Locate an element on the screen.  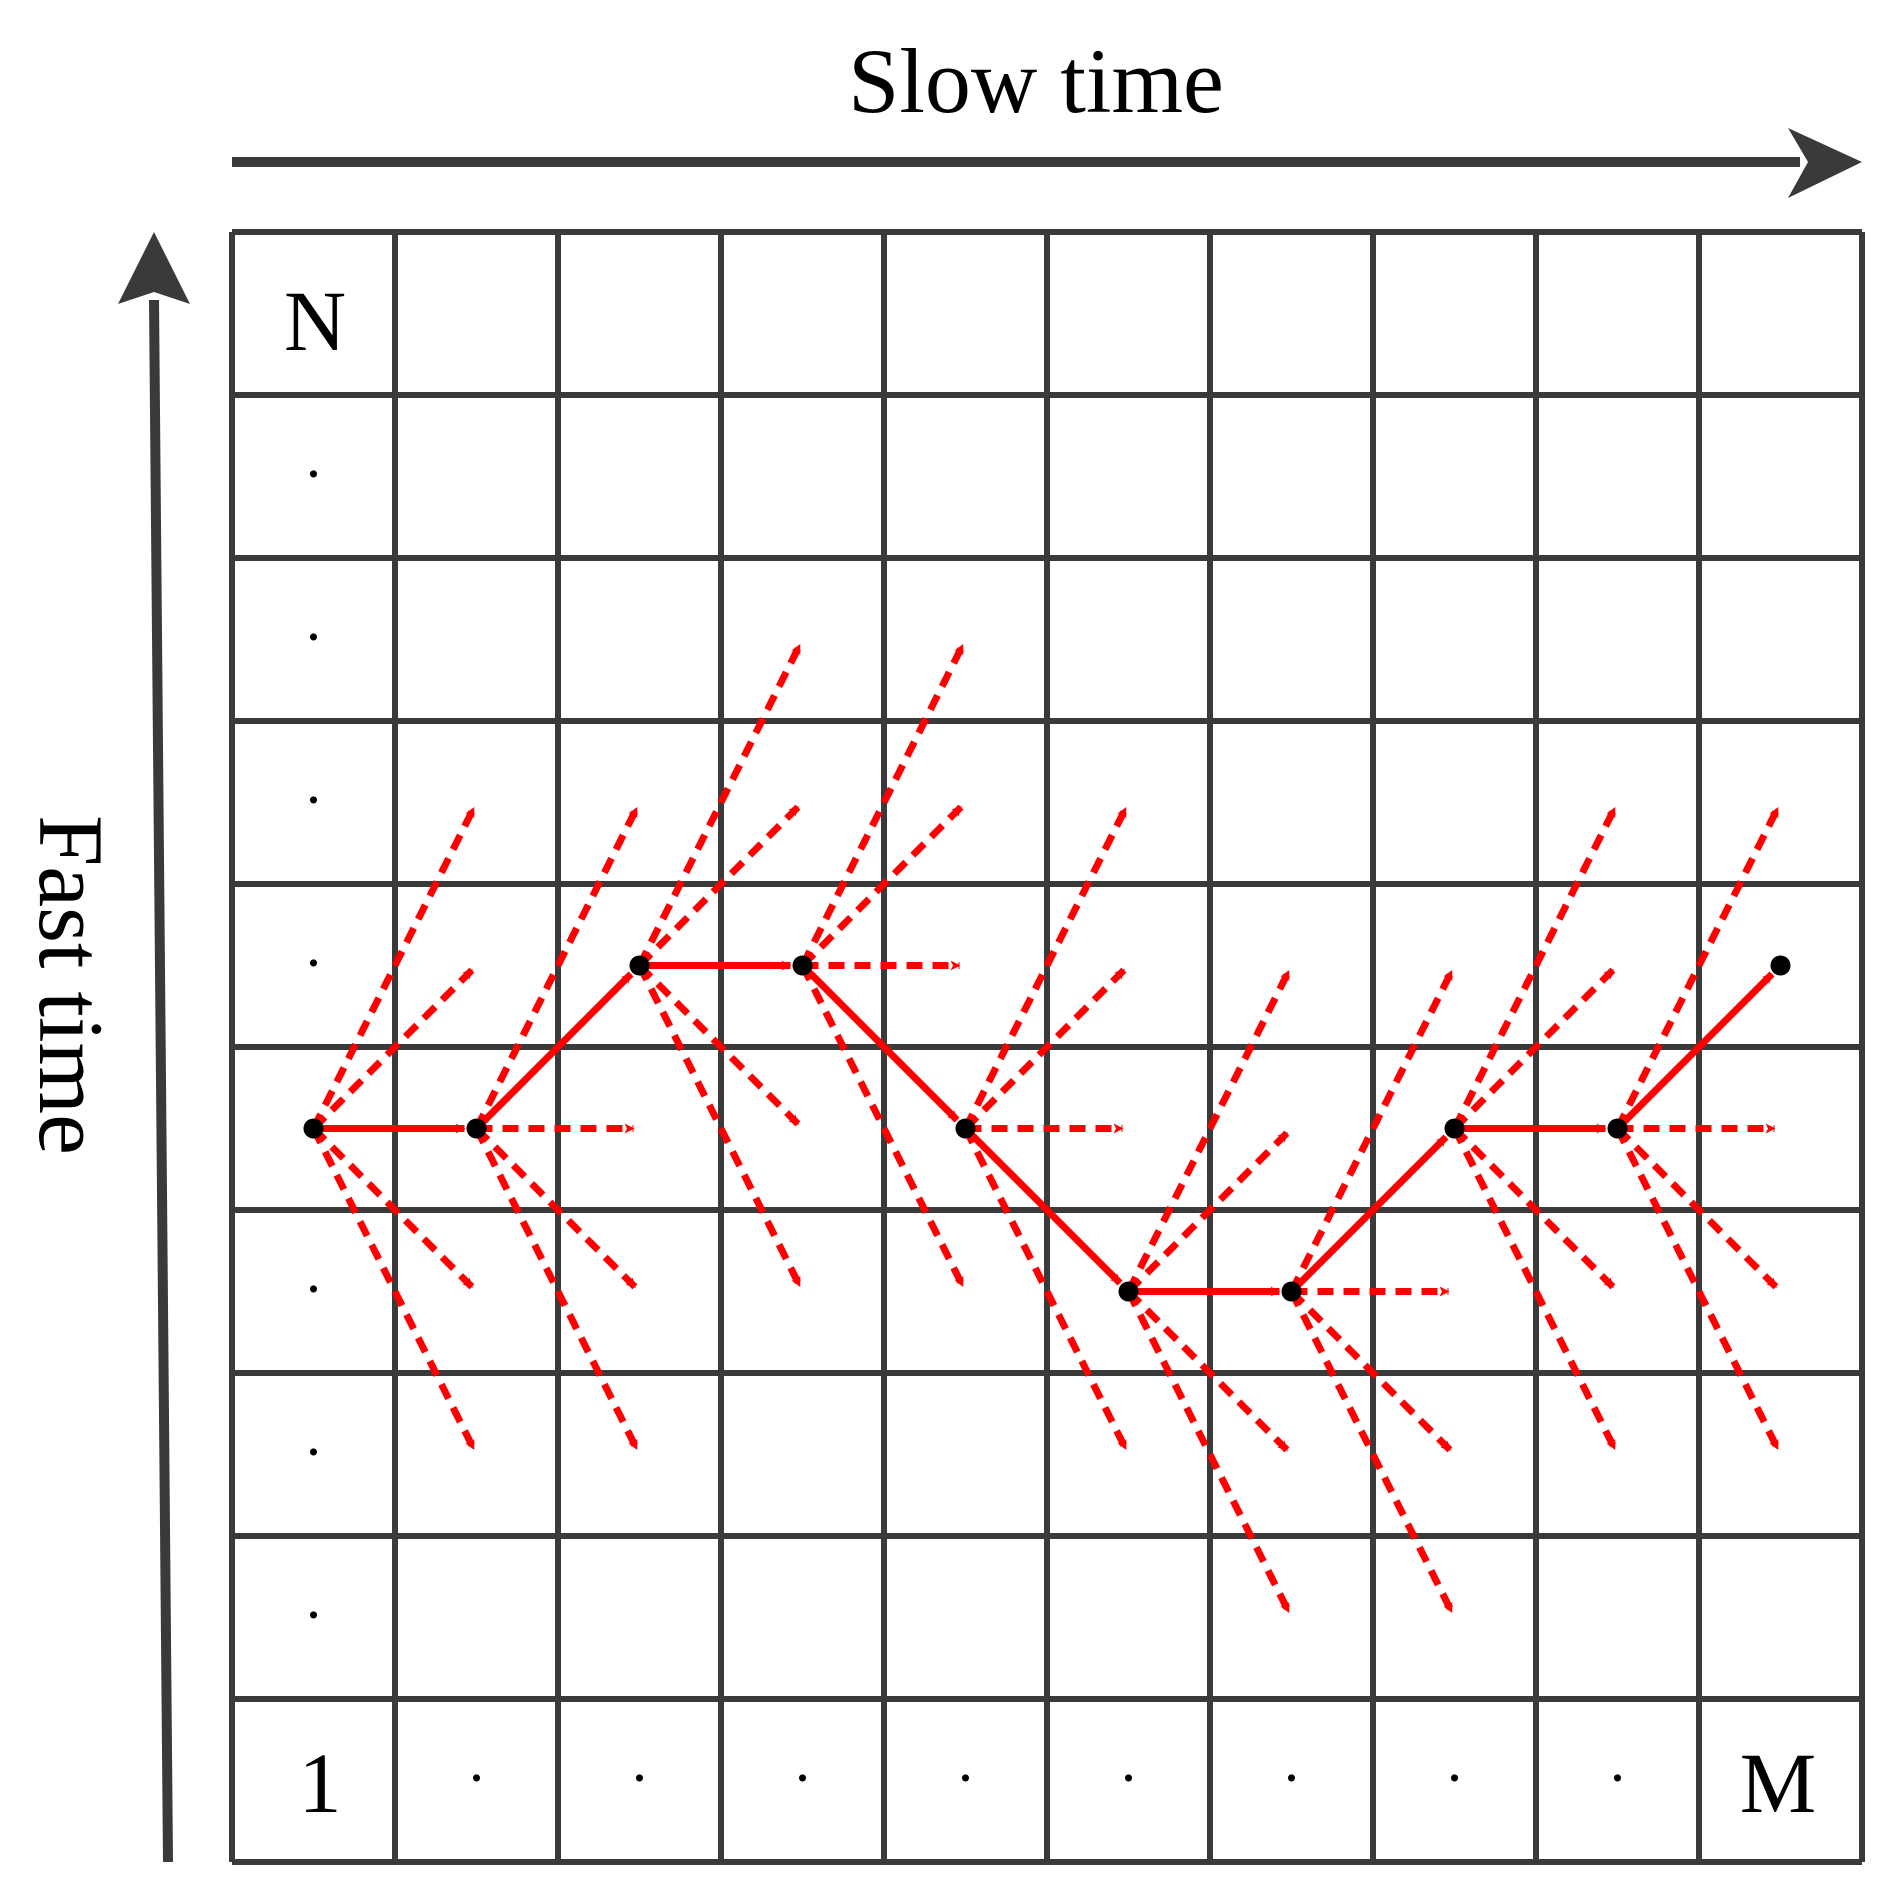
fast-time-arrow-icon is located at coordinates (154, 268).